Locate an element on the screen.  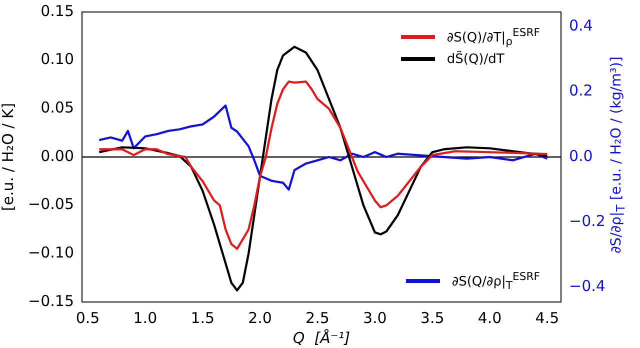
y2-tick-label: 0.2 is located at coordinates (581, 91).